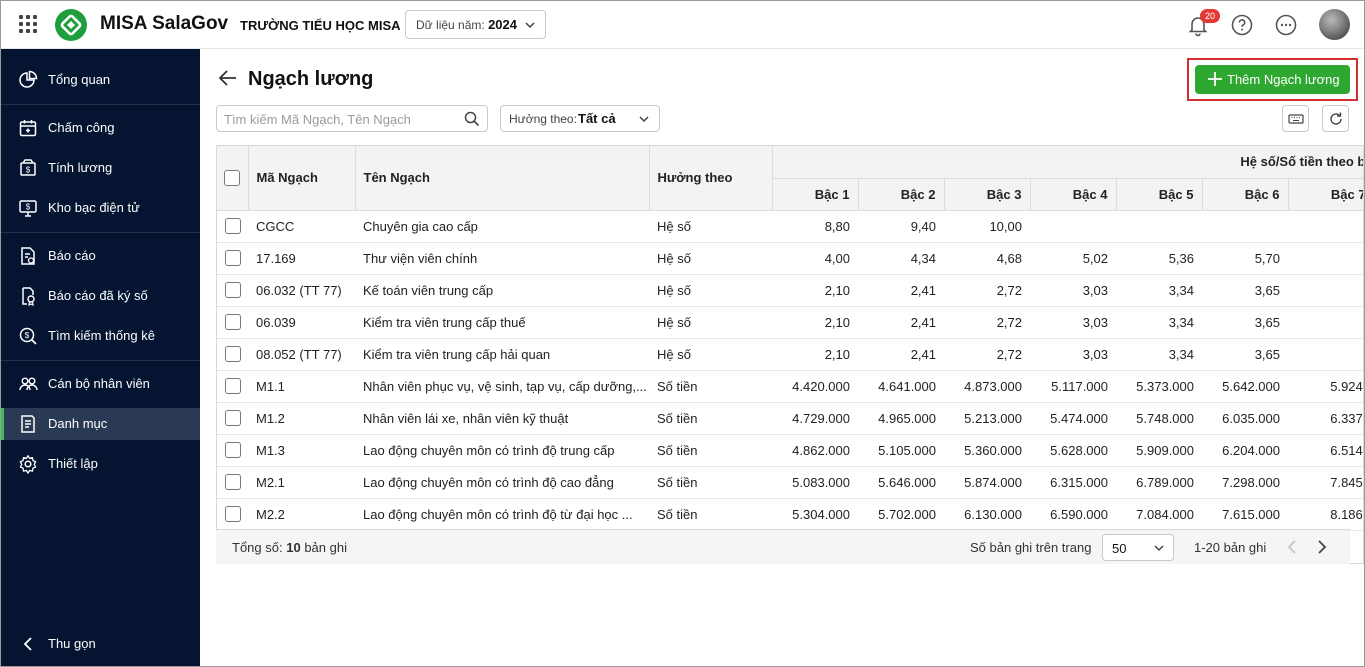 This screenshot has height=667, width=1365. Describe the element at coordinates (1245, 418) in the screenshot. I see `cell-level-6: 6.035.000` at that location.